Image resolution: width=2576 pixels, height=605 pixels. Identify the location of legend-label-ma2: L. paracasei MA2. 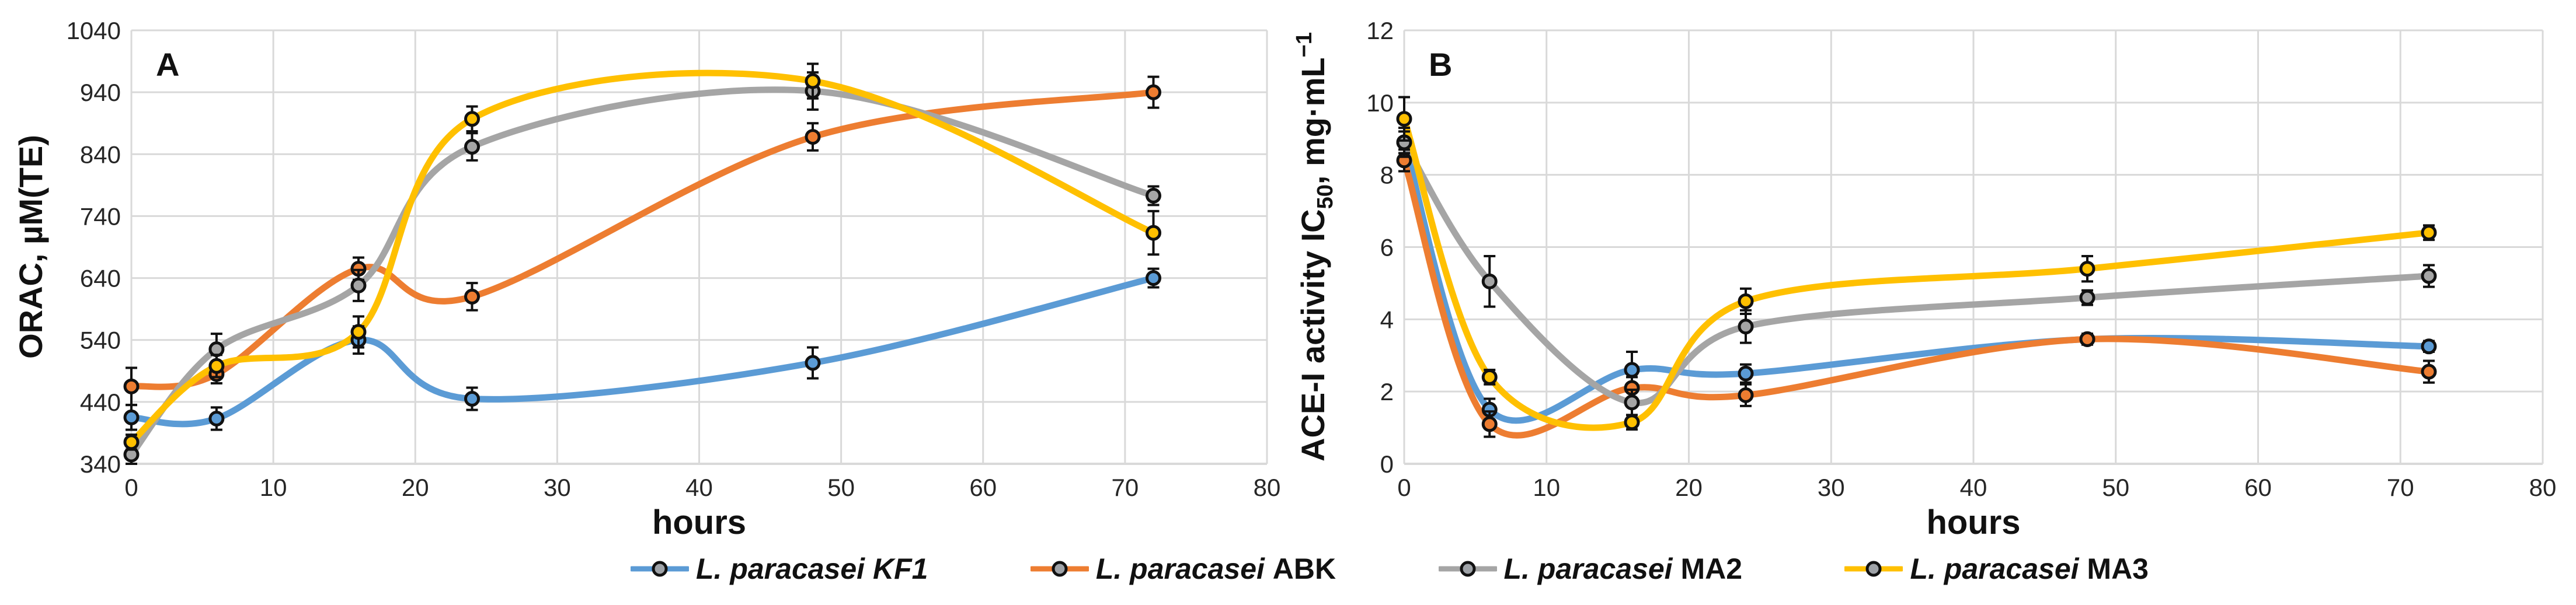
(1623, 569).